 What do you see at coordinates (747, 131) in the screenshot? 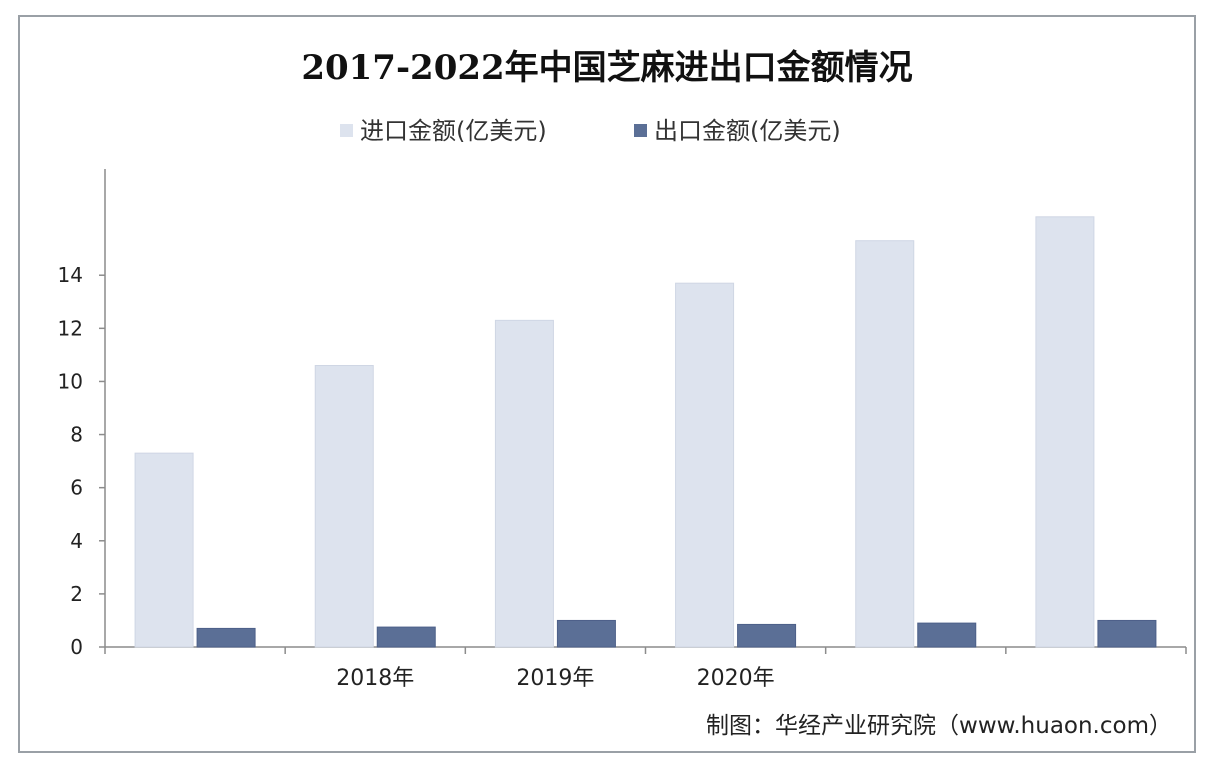
I see `legend-label-export: 出口金额(亿美元)` at bounding box center [747, 131].